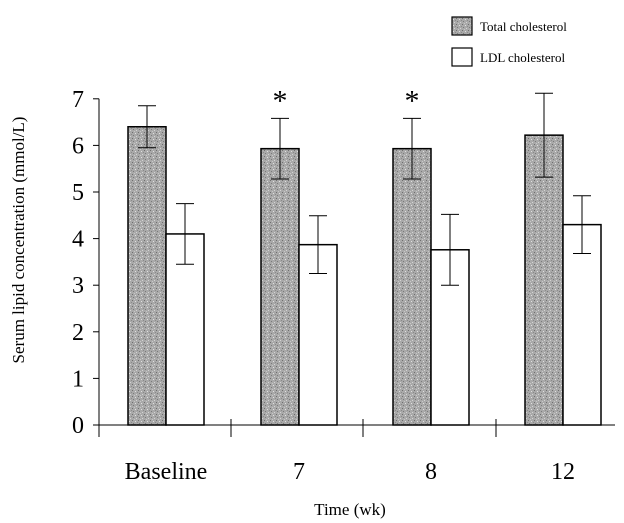 The width and height of the screenshot is (624, 523). I want to click on x-tick-label-8: 8, so click(431, 472).